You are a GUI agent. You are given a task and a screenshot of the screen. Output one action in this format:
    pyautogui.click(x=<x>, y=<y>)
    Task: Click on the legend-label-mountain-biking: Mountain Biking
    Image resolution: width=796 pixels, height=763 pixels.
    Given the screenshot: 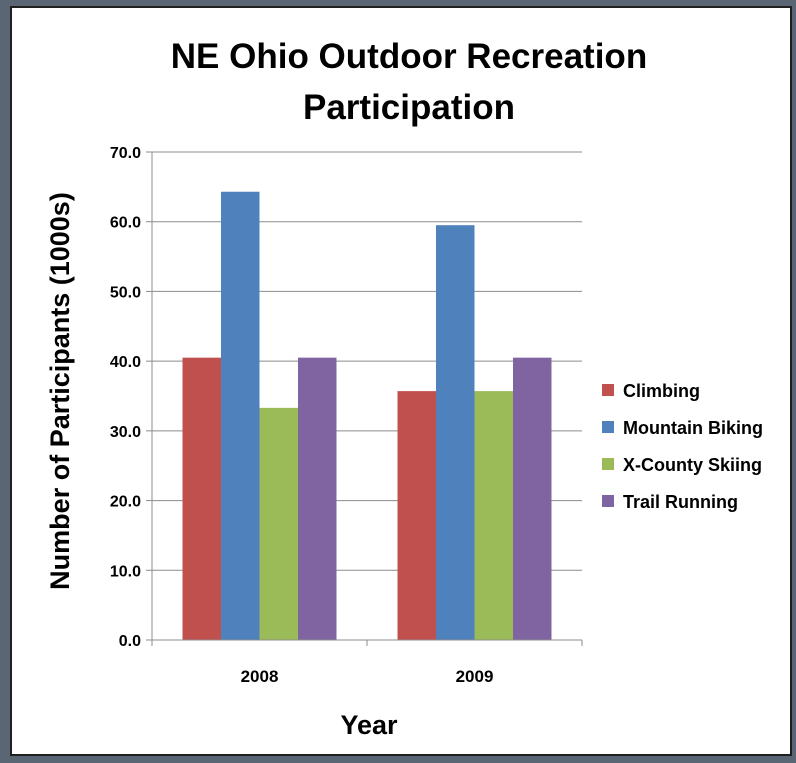 What is the action you would take?
    pyautogui.click(x=693, y=428)
    